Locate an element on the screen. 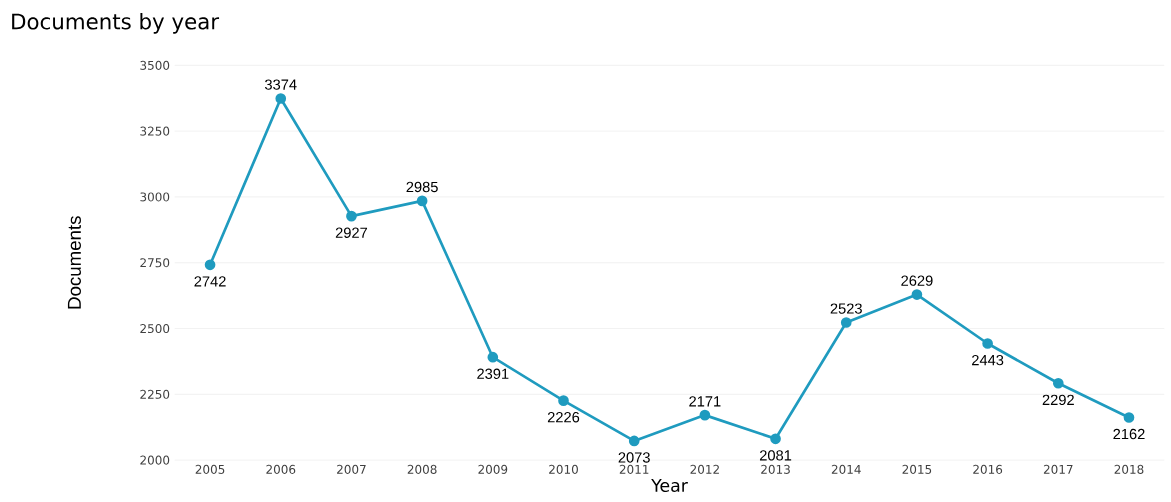  data-label: 2391 is located at coordinates (493, 373).